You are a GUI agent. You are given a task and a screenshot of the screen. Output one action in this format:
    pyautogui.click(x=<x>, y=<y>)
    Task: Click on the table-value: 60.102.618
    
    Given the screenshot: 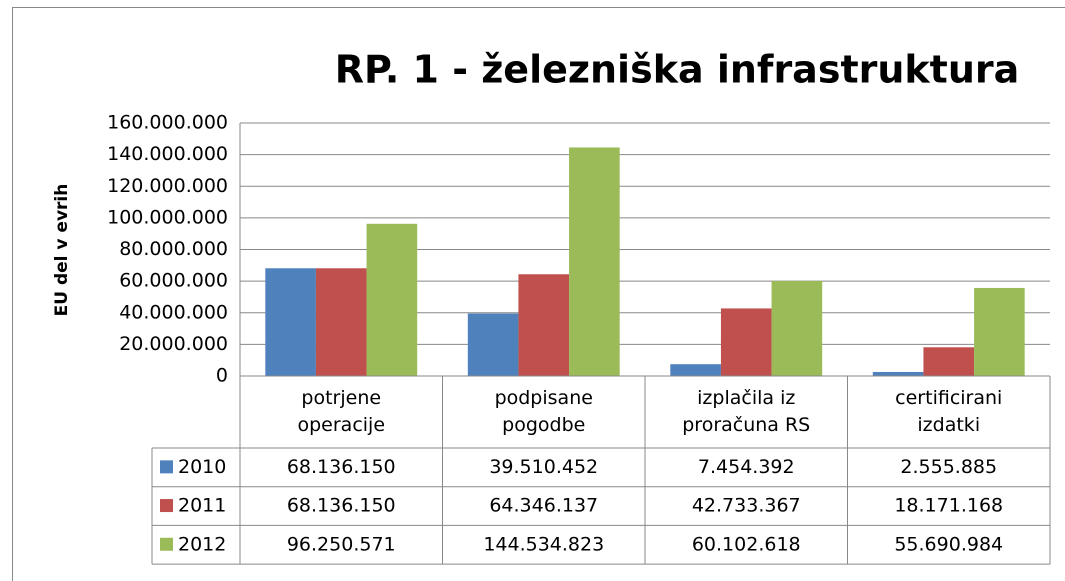 What is the action you would take?
    pyautogui.click(x=746, y=544)
    